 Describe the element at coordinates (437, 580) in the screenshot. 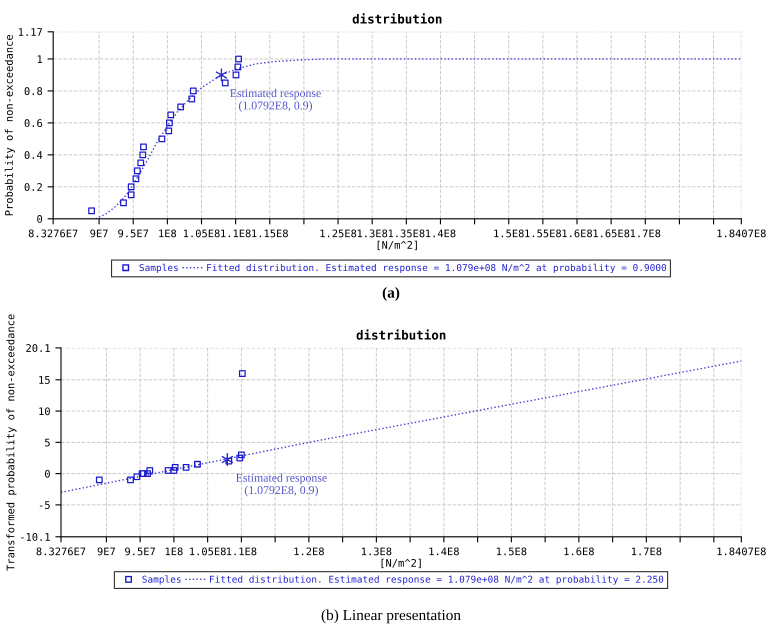

I see `legend-label: Fitted distribution. Estimated response = 1.079e+08 N/m^2 at probability = 2.250` at that location.